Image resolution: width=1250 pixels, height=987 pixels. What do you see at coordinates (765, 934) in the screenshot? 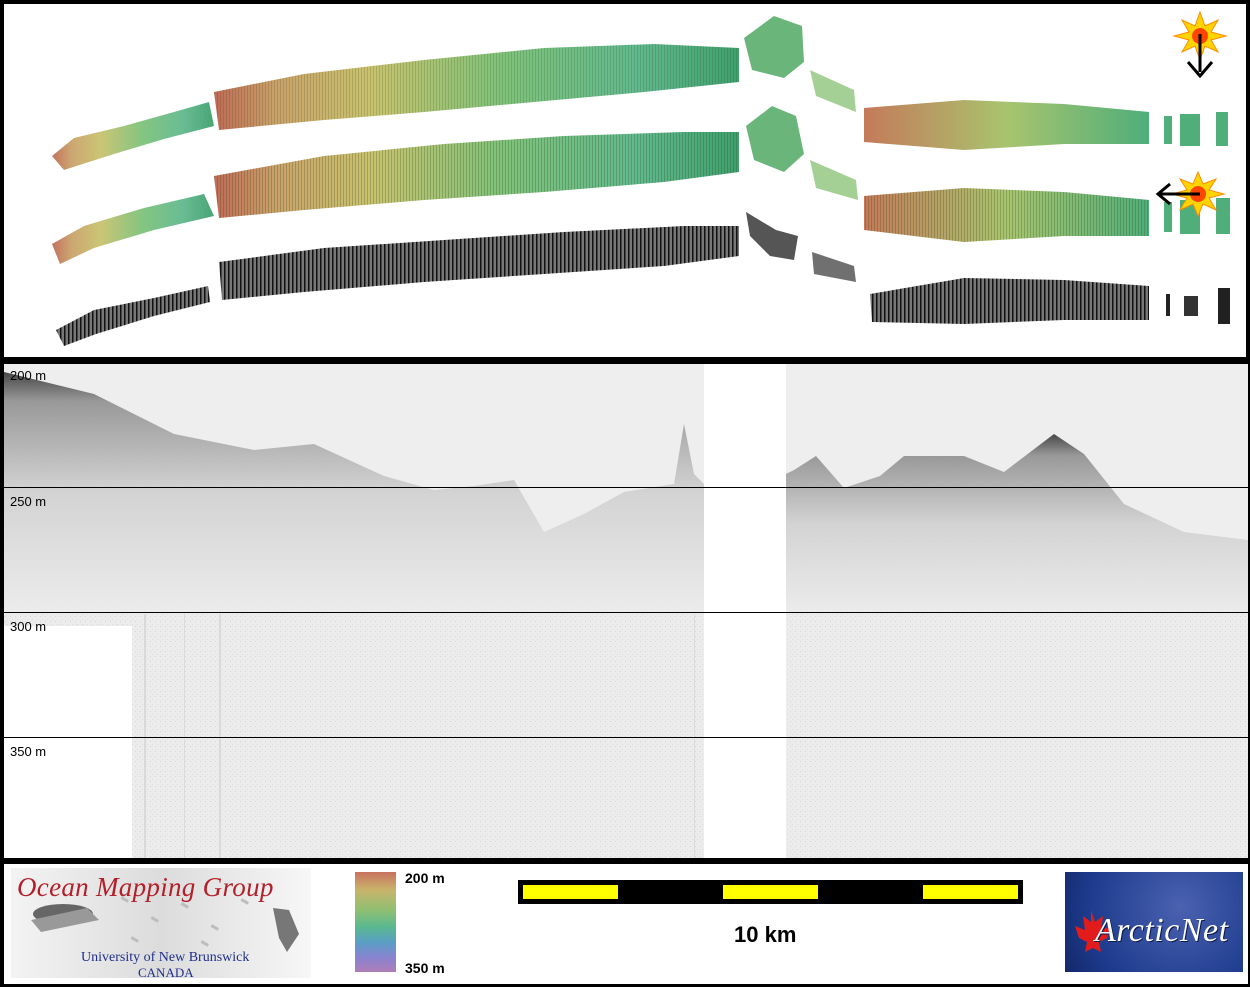
I see `scale-bar-label: 10 km` at bounding box center [765, 934].